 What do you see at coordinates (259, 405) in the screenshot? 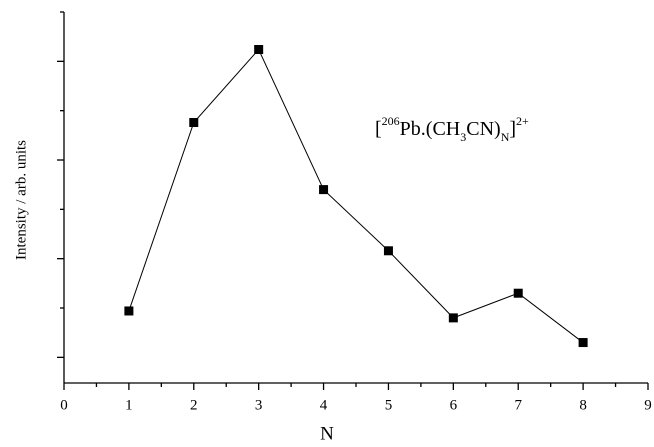
I see `x-tick-label: 3` at bounding box center [259, 405].